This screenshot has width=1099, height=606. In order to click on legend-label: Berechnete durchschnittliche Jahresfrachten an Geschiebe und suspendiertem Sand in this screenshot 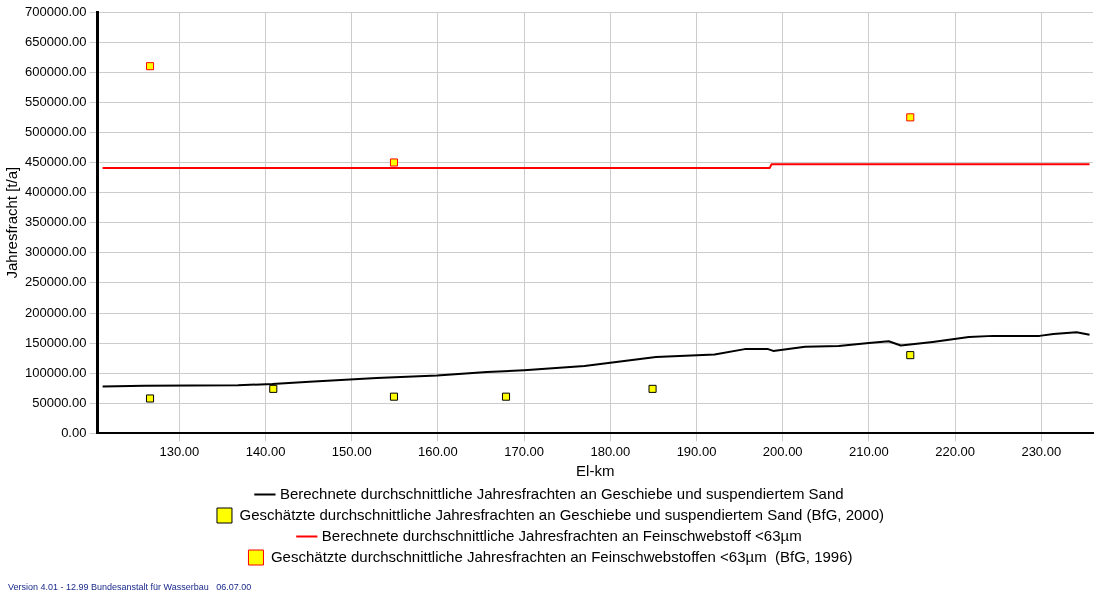, I will do `click(561, 493)`.